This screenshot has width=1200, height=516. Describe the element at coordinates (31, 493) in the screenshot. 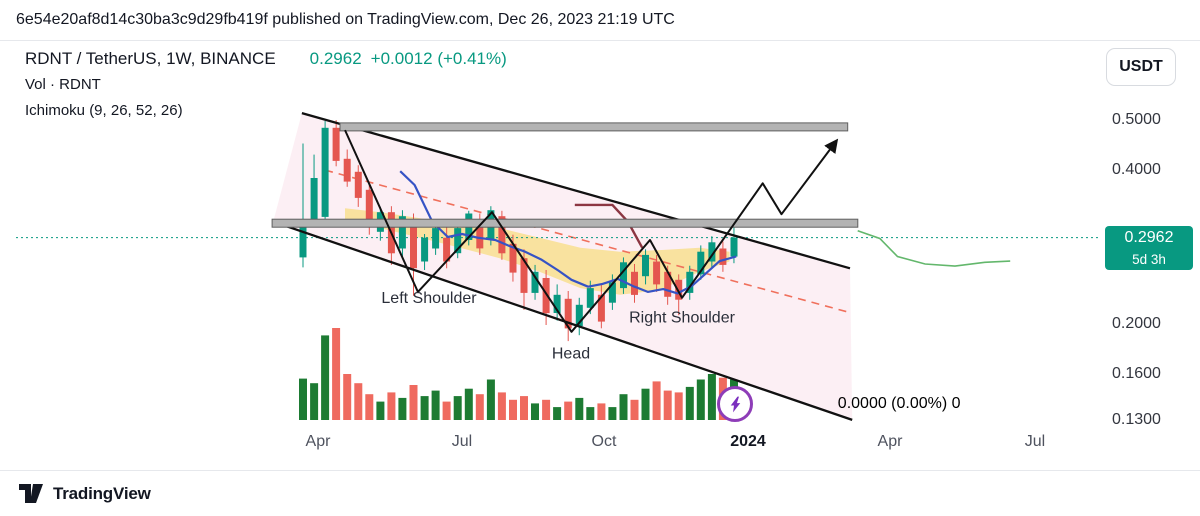

I see `tradingview-logo` at that location.